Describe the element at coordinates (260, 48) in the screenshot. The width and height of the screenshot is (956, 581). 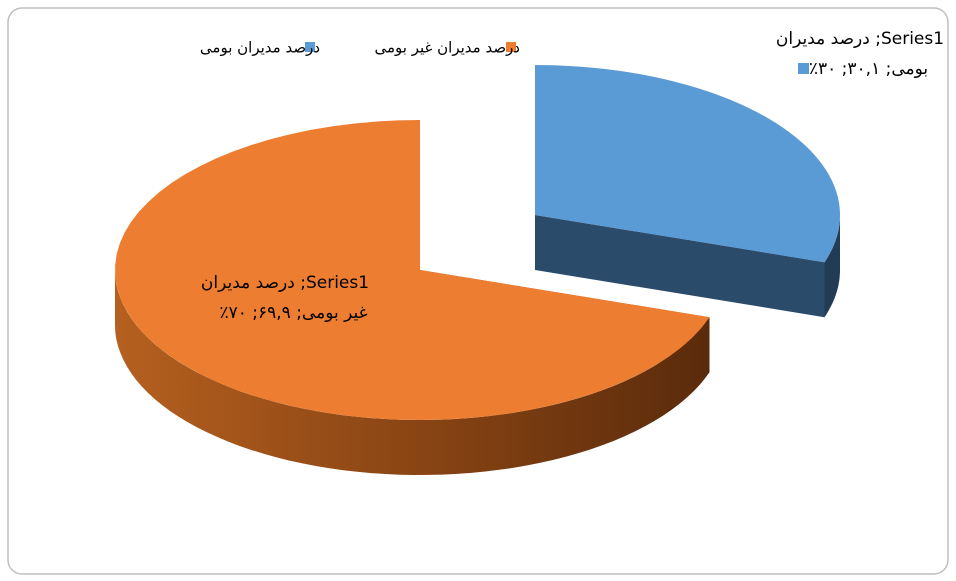
I see `legend-label: درصد مدیران بومی` at that location.